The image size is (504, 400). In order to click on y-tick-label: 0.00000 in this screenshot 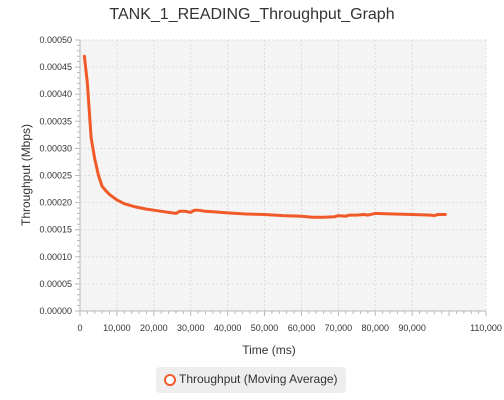, I will do `click(55, 311)`.